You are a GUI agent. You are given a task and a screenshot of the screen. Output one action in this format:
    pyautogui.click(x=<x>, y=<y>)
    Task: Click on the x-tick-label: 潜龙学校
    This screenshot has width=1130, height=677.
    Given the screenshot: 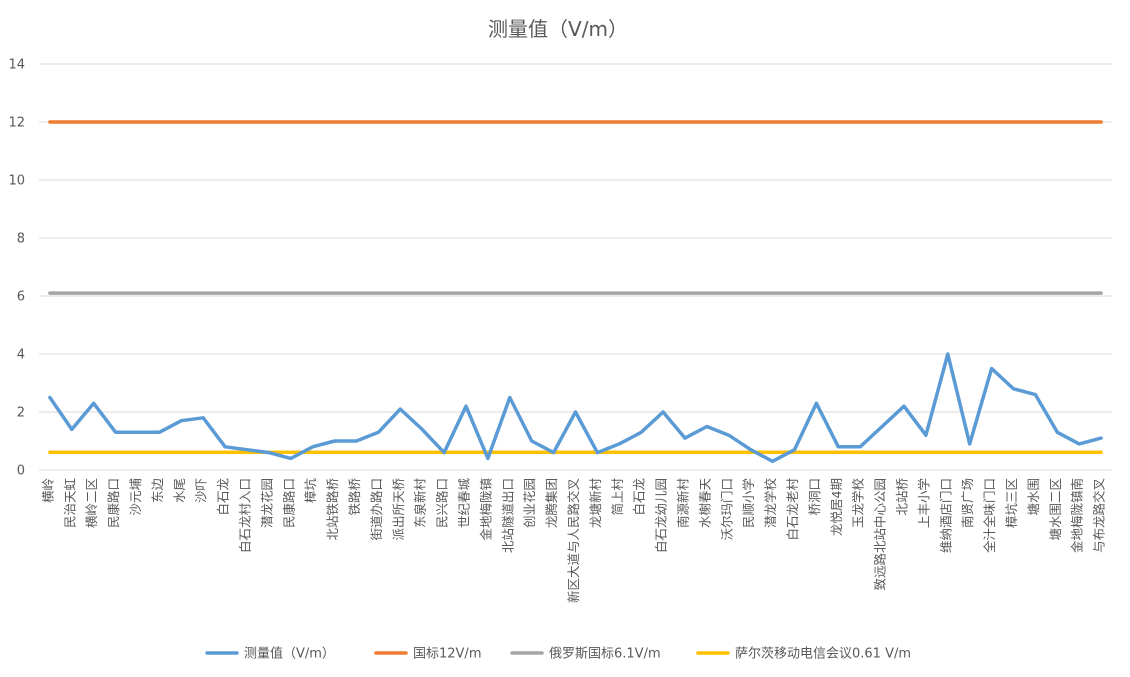 What is the action you would take?
    pyautogui.click(x=770, y=503)
    